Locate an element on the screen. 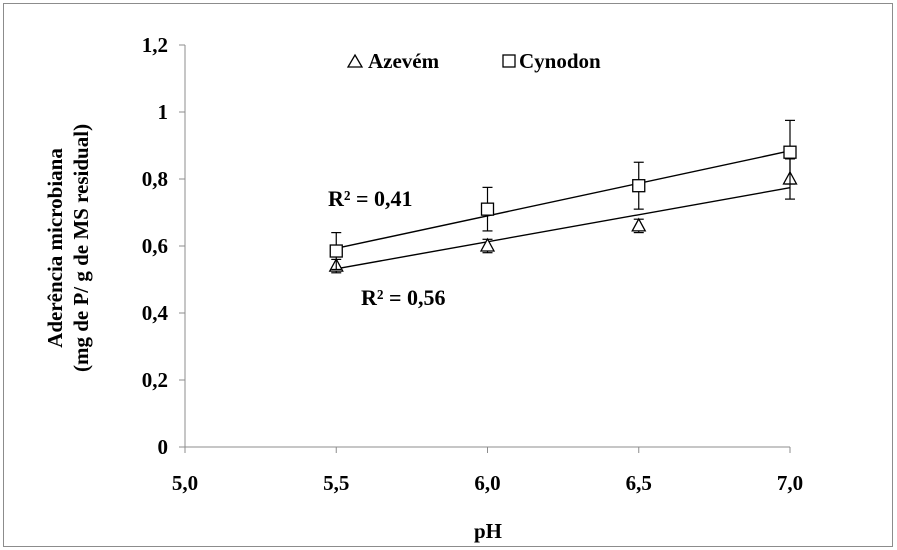 This screenshot has height=550, width=897. x-axis-title: pH is located at coordinates (488, 531).